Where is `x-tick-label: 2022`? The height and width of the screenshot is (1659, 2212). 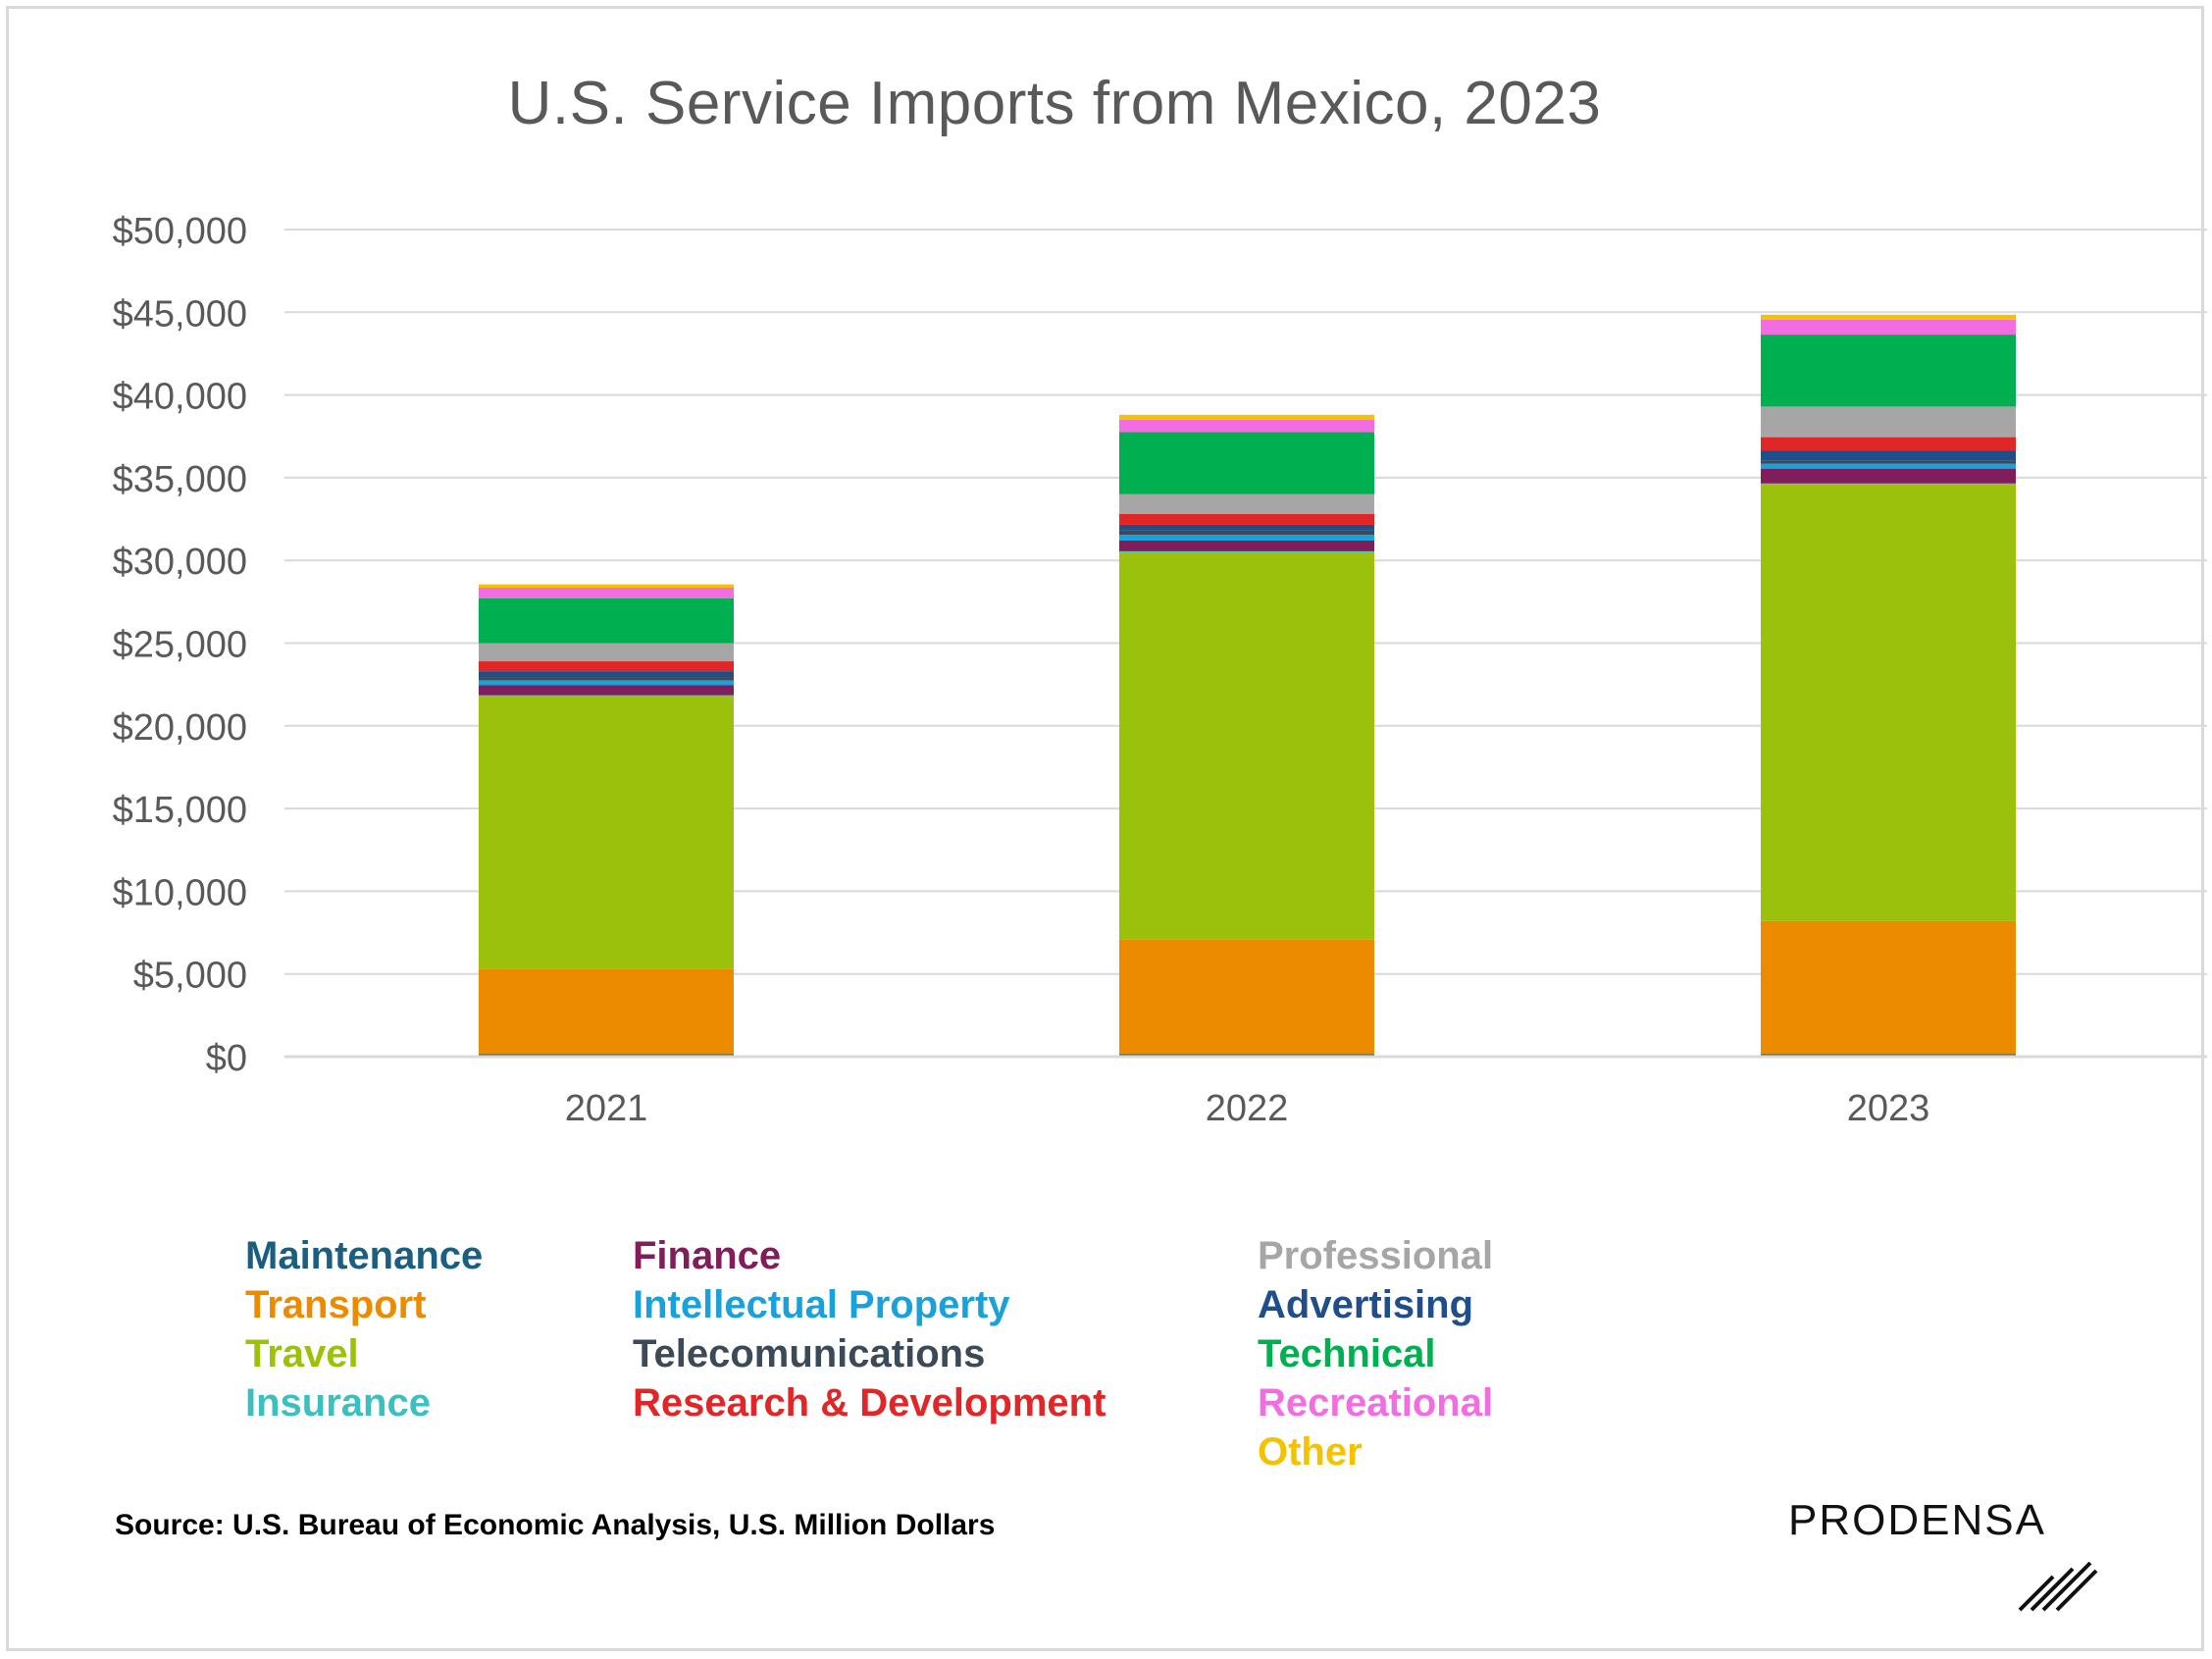 x-tick-label: 2022 is located at coordinates (1247, 1108).